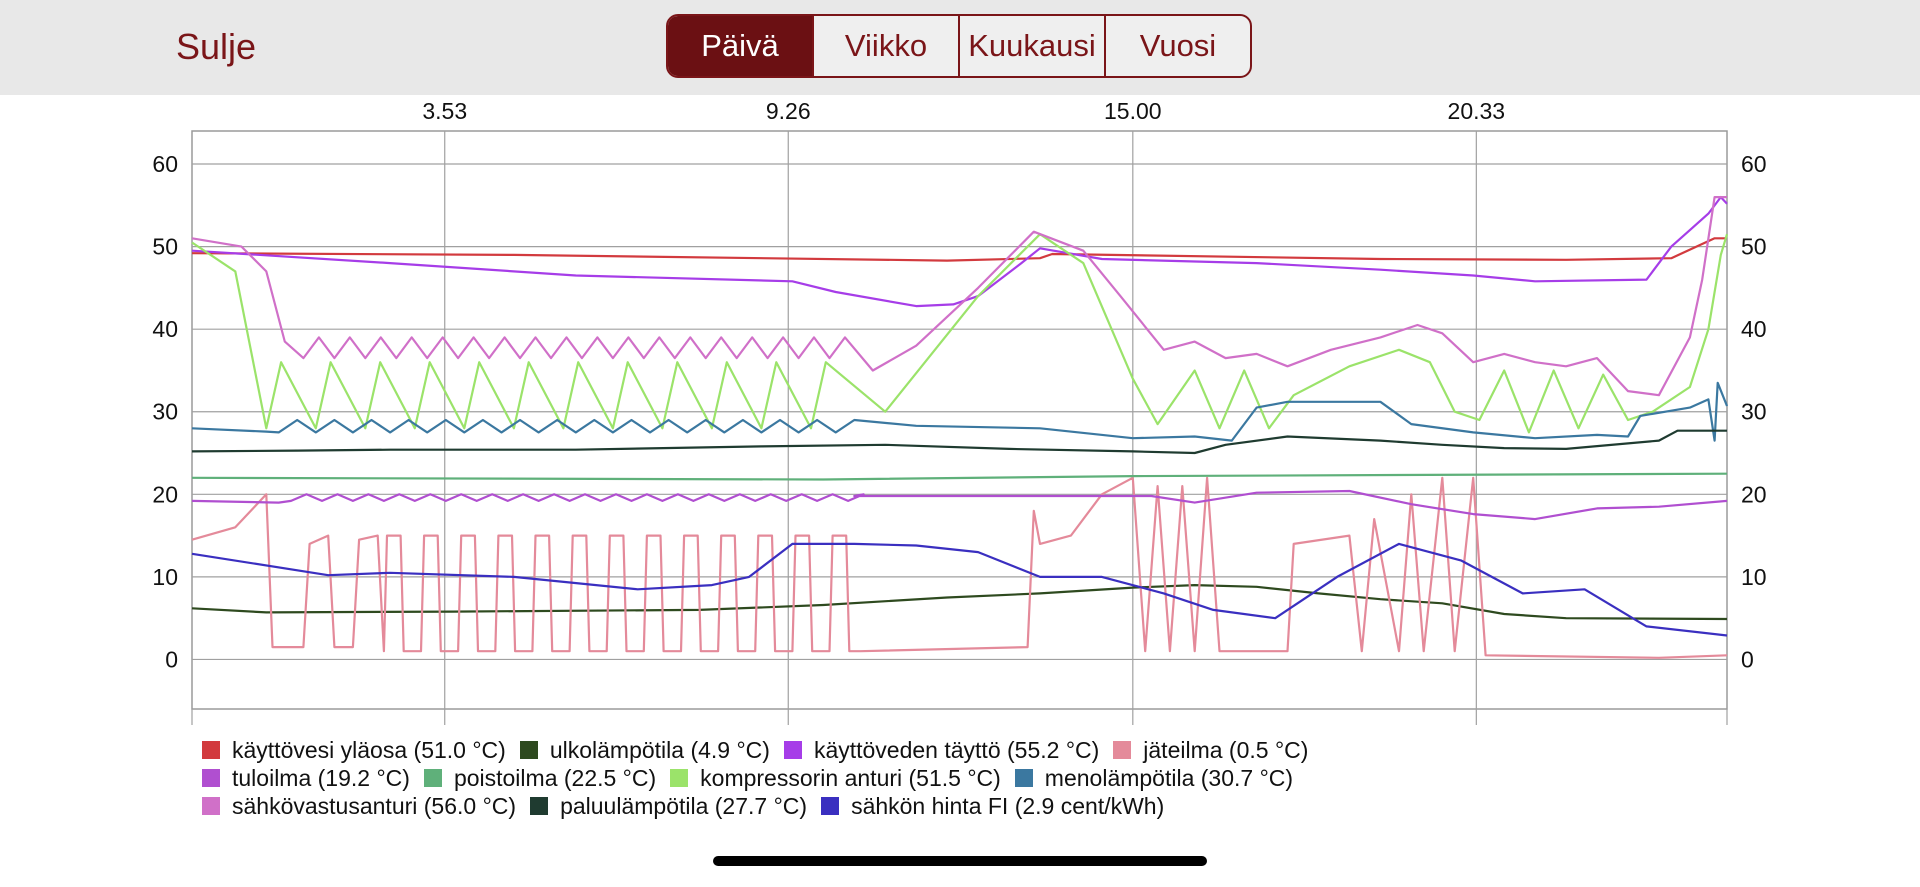 The image size is (1920, 887). Describe the element at coordinates (740, 46) in the screenshot. I see `tab-day: Päivä` at that location.